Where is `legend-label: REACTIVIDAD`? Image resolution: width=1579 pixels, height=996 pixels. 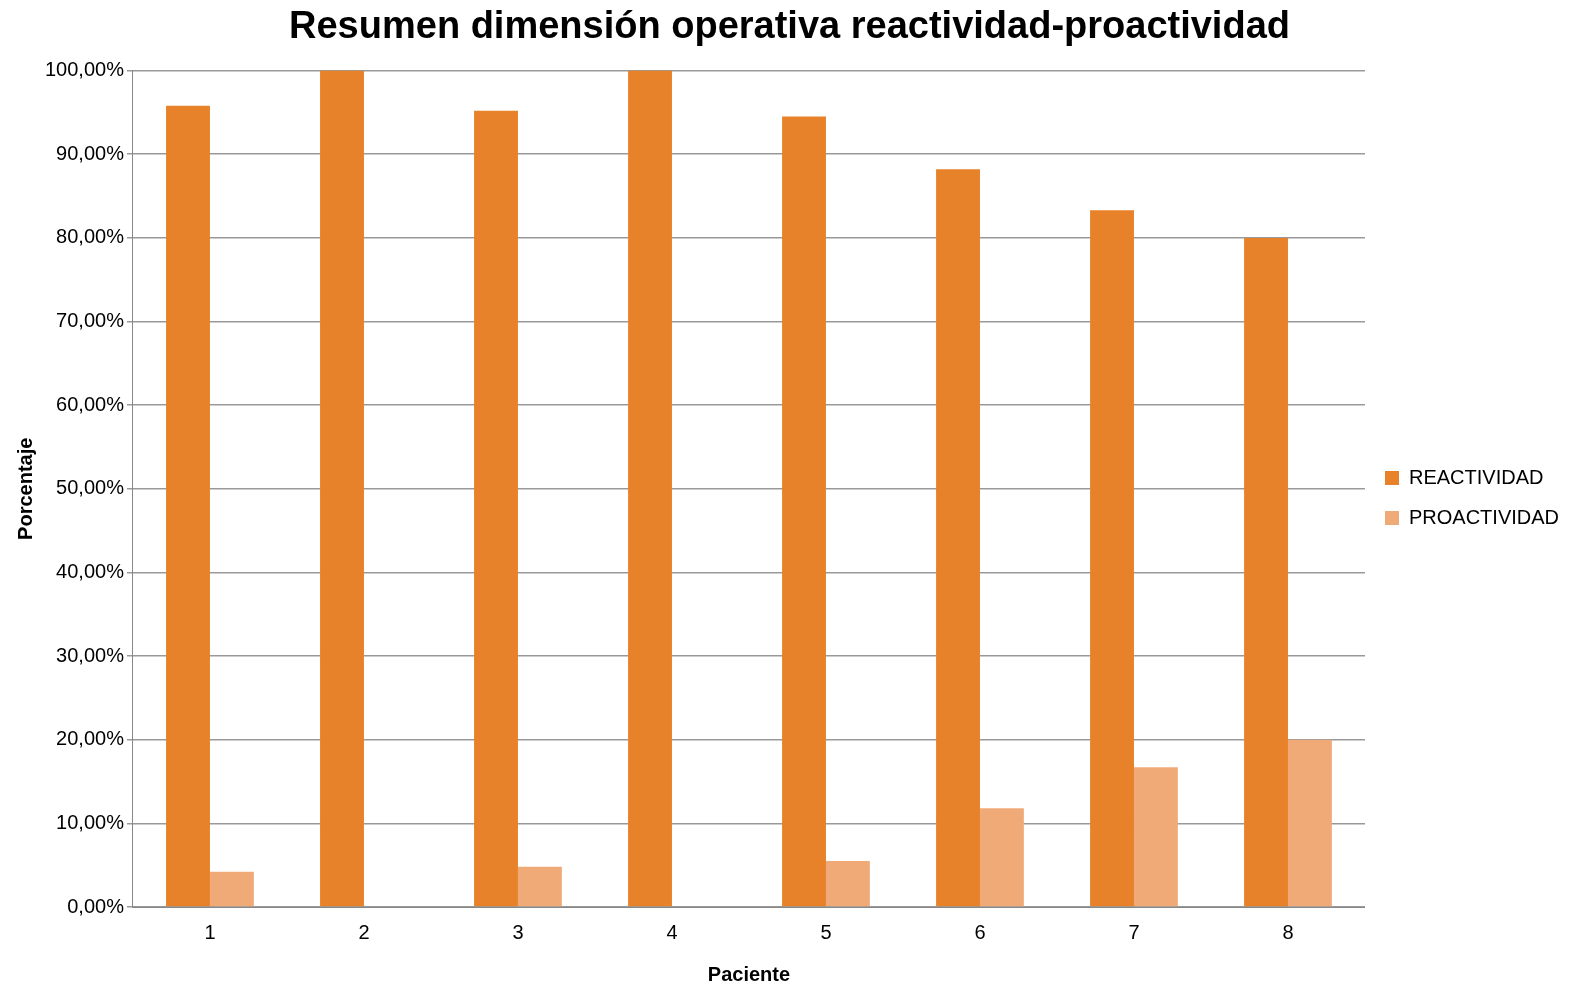
legend-label: REACTIVIDAD is located at coordinates (1476, 476).